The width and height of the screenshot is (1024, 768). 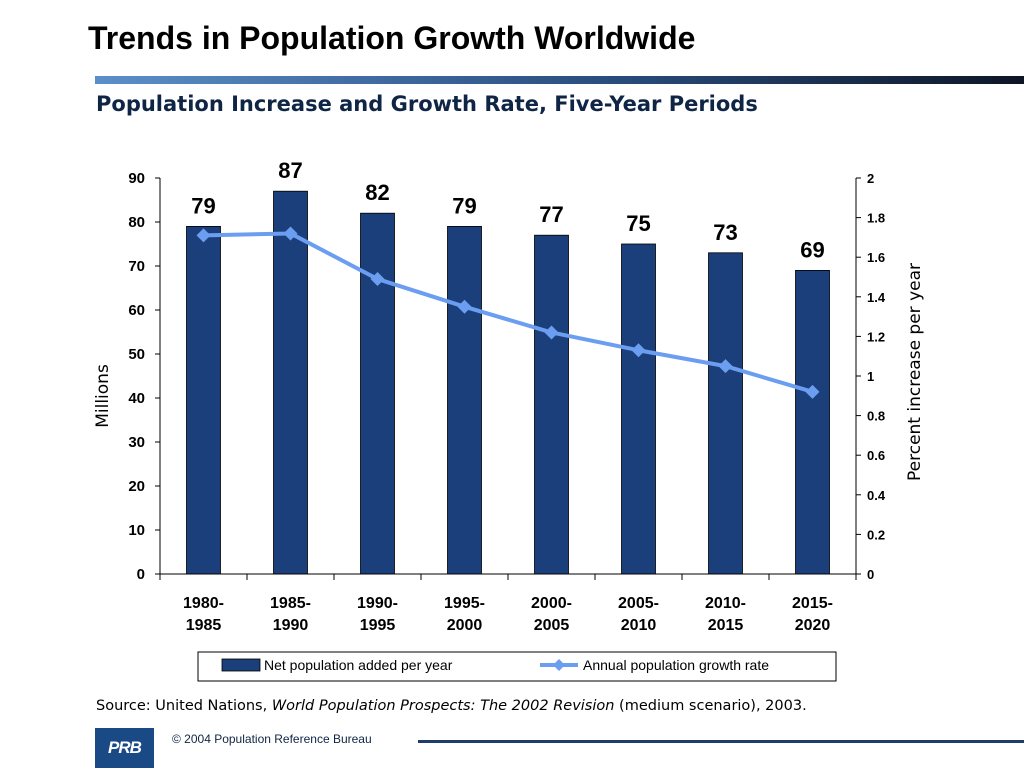 I want to click on logo-text: PRB, so click(x=125, y=747).